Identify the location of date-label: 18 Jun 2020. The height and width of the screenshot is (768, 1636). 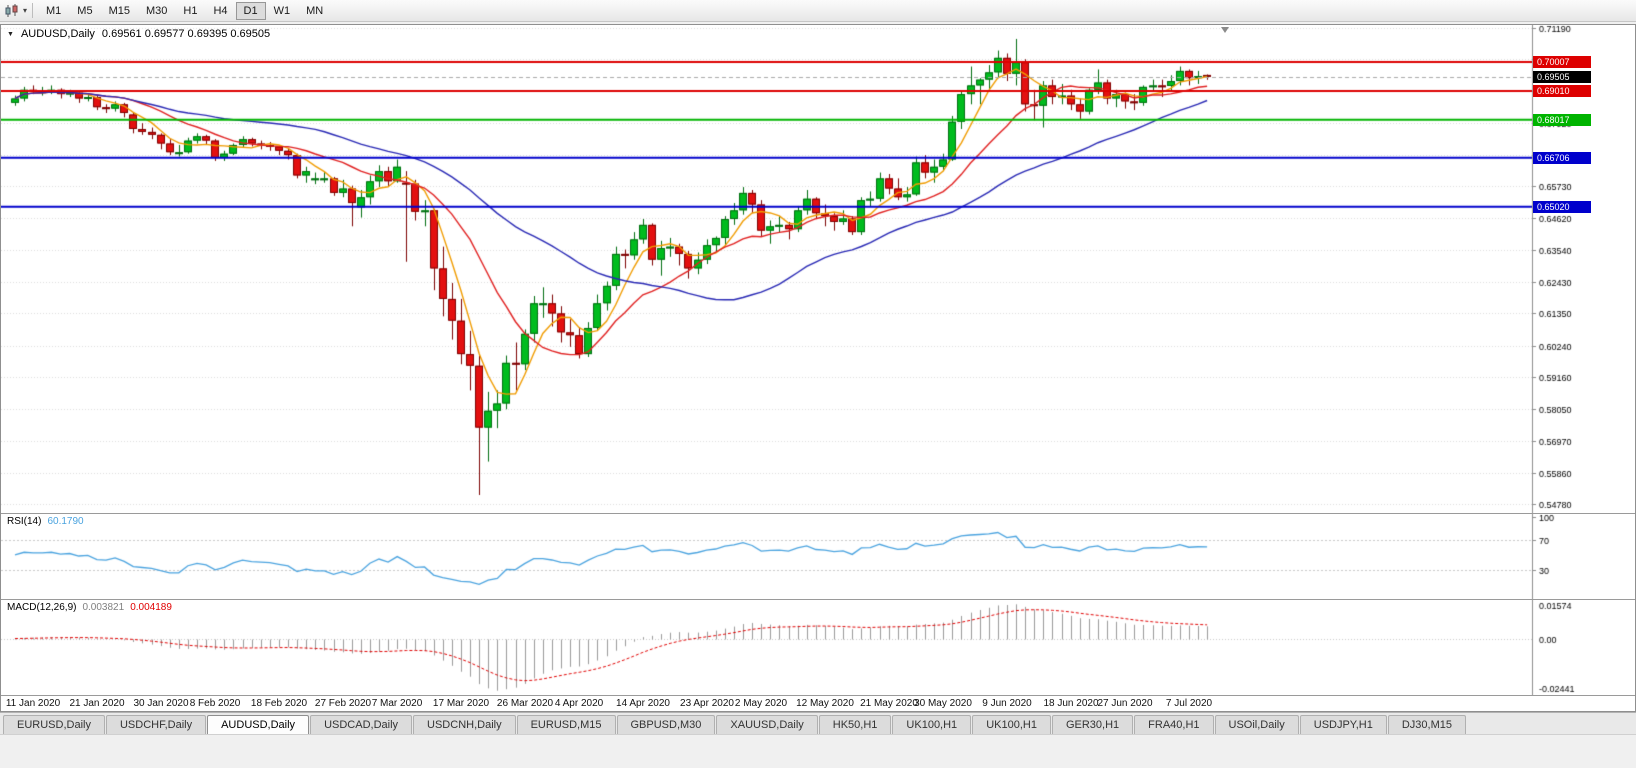
(1071, 703).